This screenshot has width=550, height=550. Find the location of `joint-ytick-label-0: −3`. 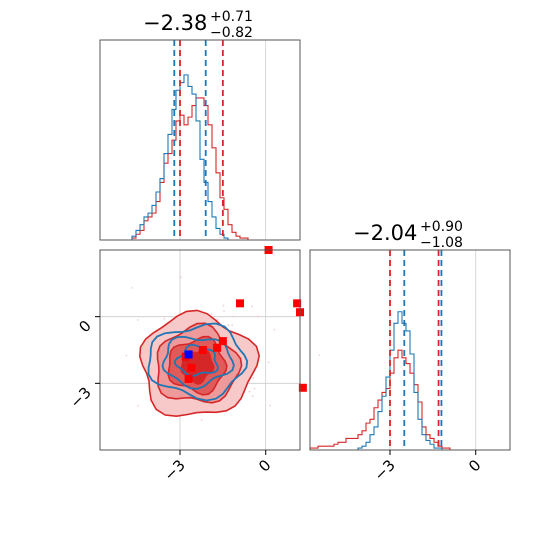

joint-ytick-label-0: −3 is located at coordinates (80, 397).